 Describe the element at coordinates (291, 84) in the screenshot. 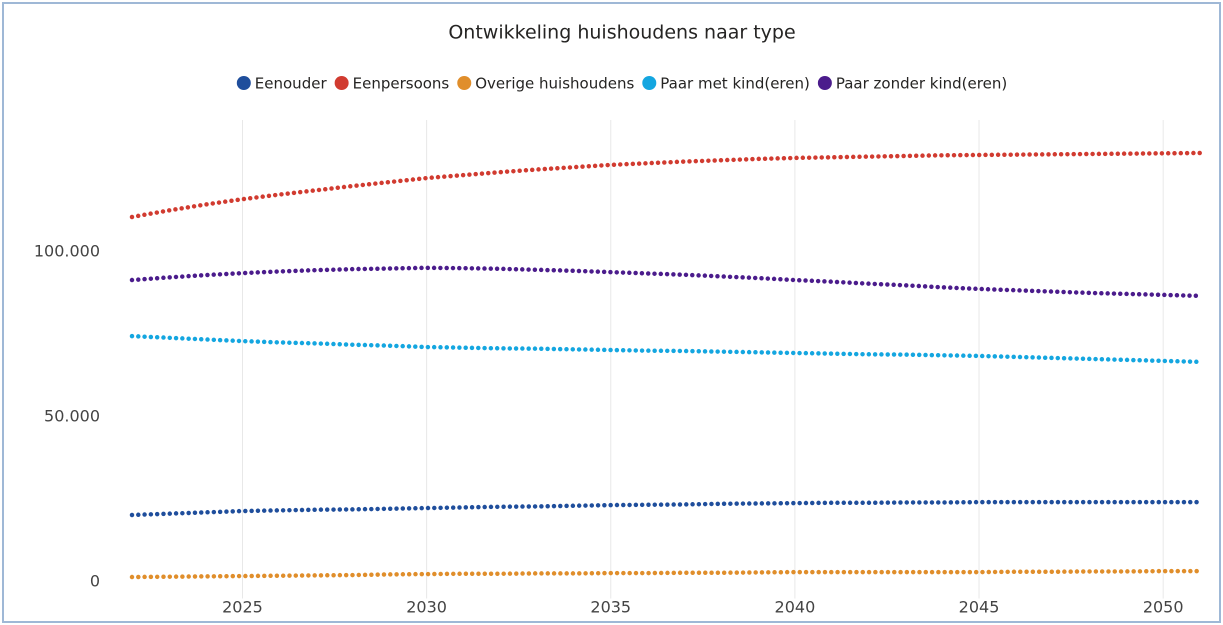

I see `legend-label: Eenouder` at that location.